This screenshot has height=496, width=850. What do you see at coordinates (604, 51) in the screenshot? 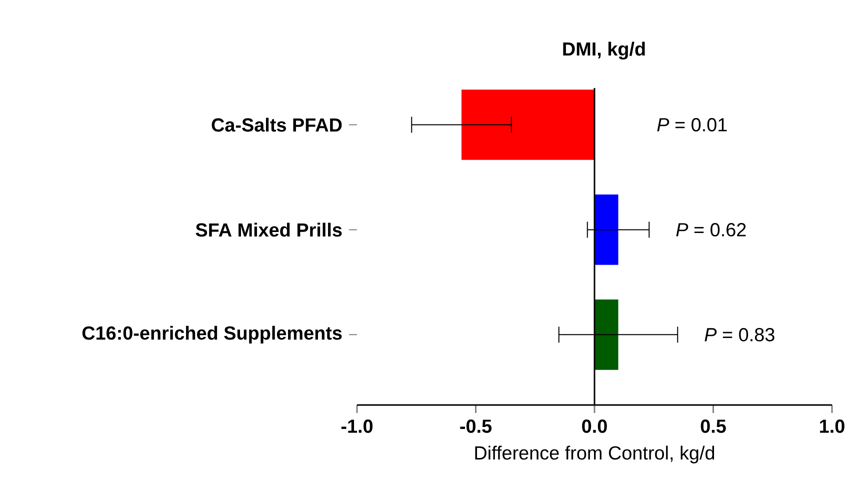
I see `chart-title: DMI, kg/d` at bounding box center [604, 51].